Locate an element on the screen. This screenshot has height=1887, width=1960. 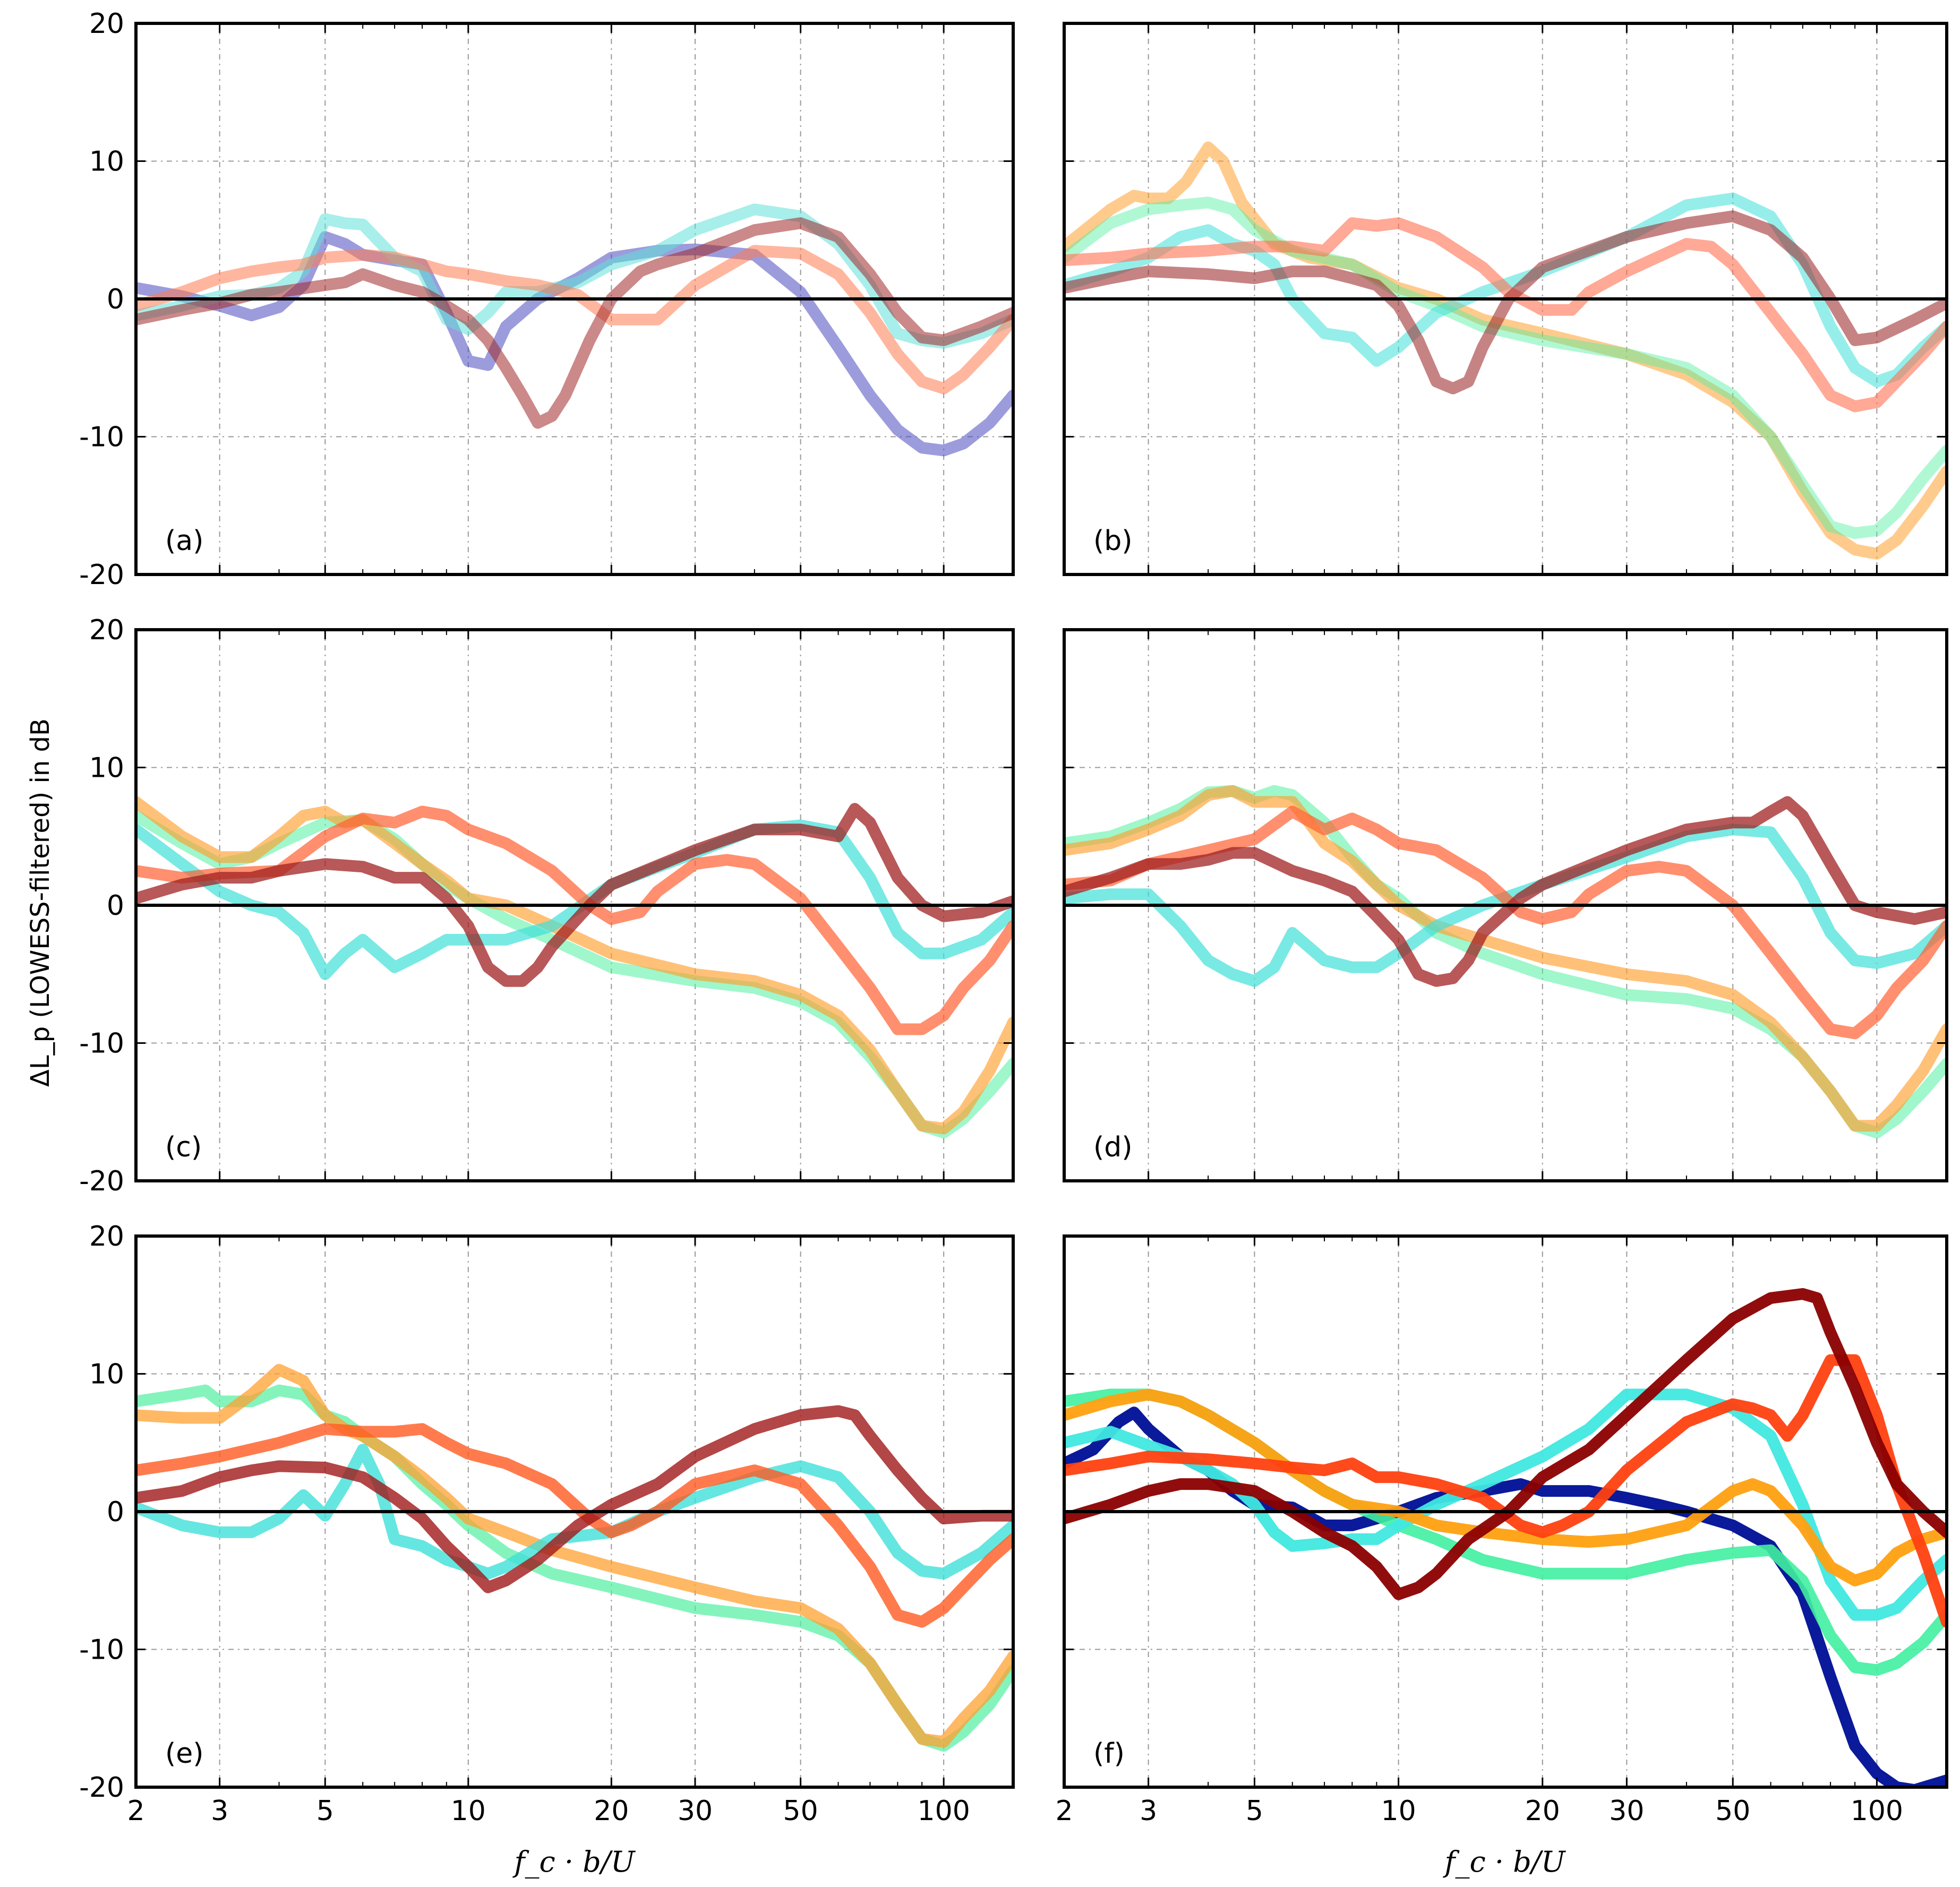
panel-label: (a) is located at coordinates (184, 541).